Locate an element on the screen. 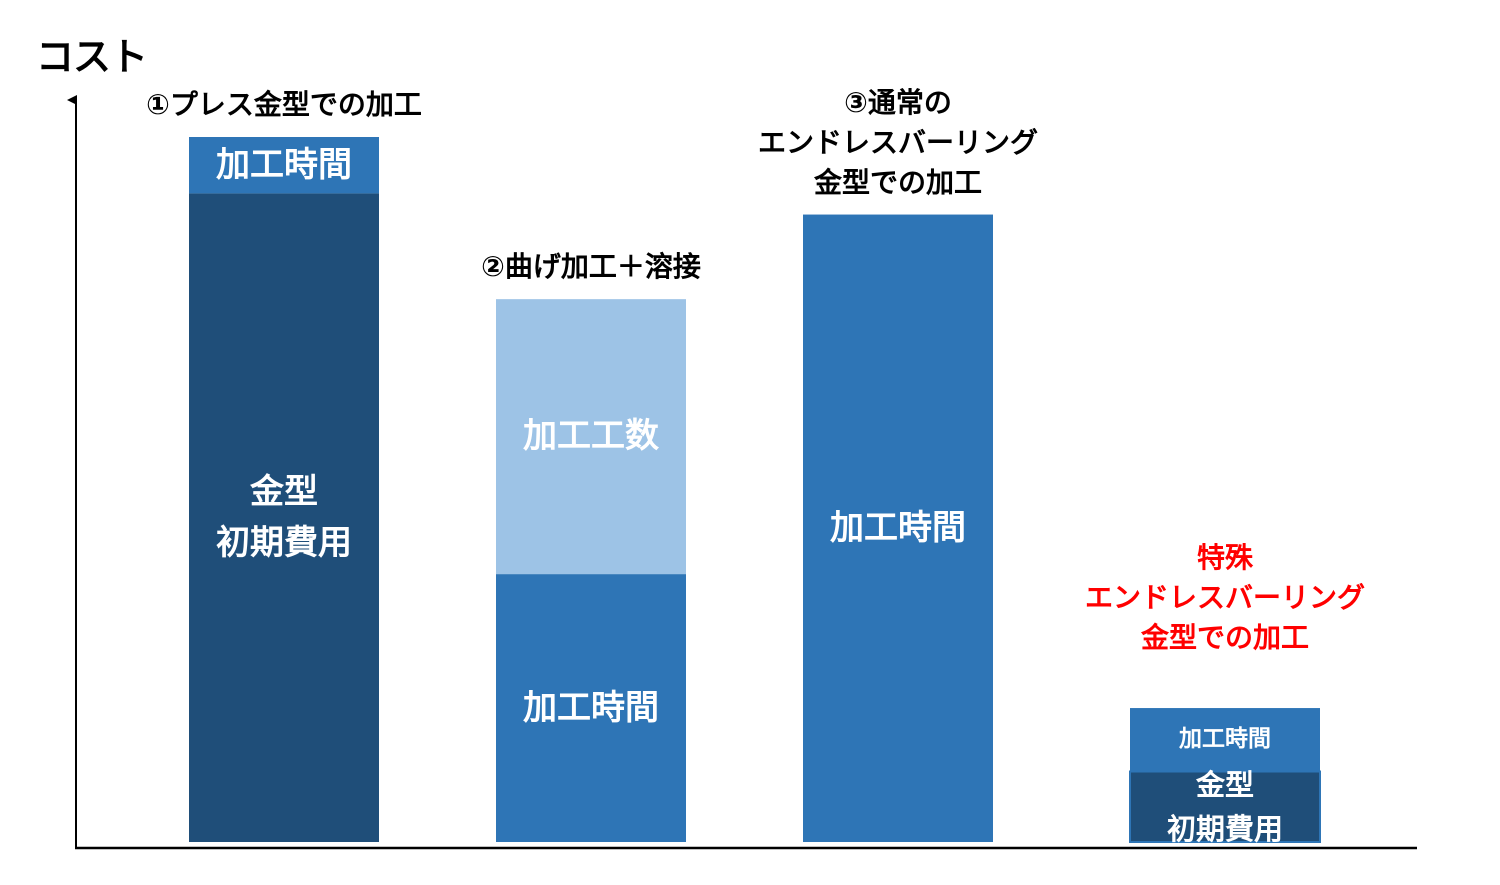  bar-1-segment-1-label: 金型 初期費用 is located at coordinates (284, 517).